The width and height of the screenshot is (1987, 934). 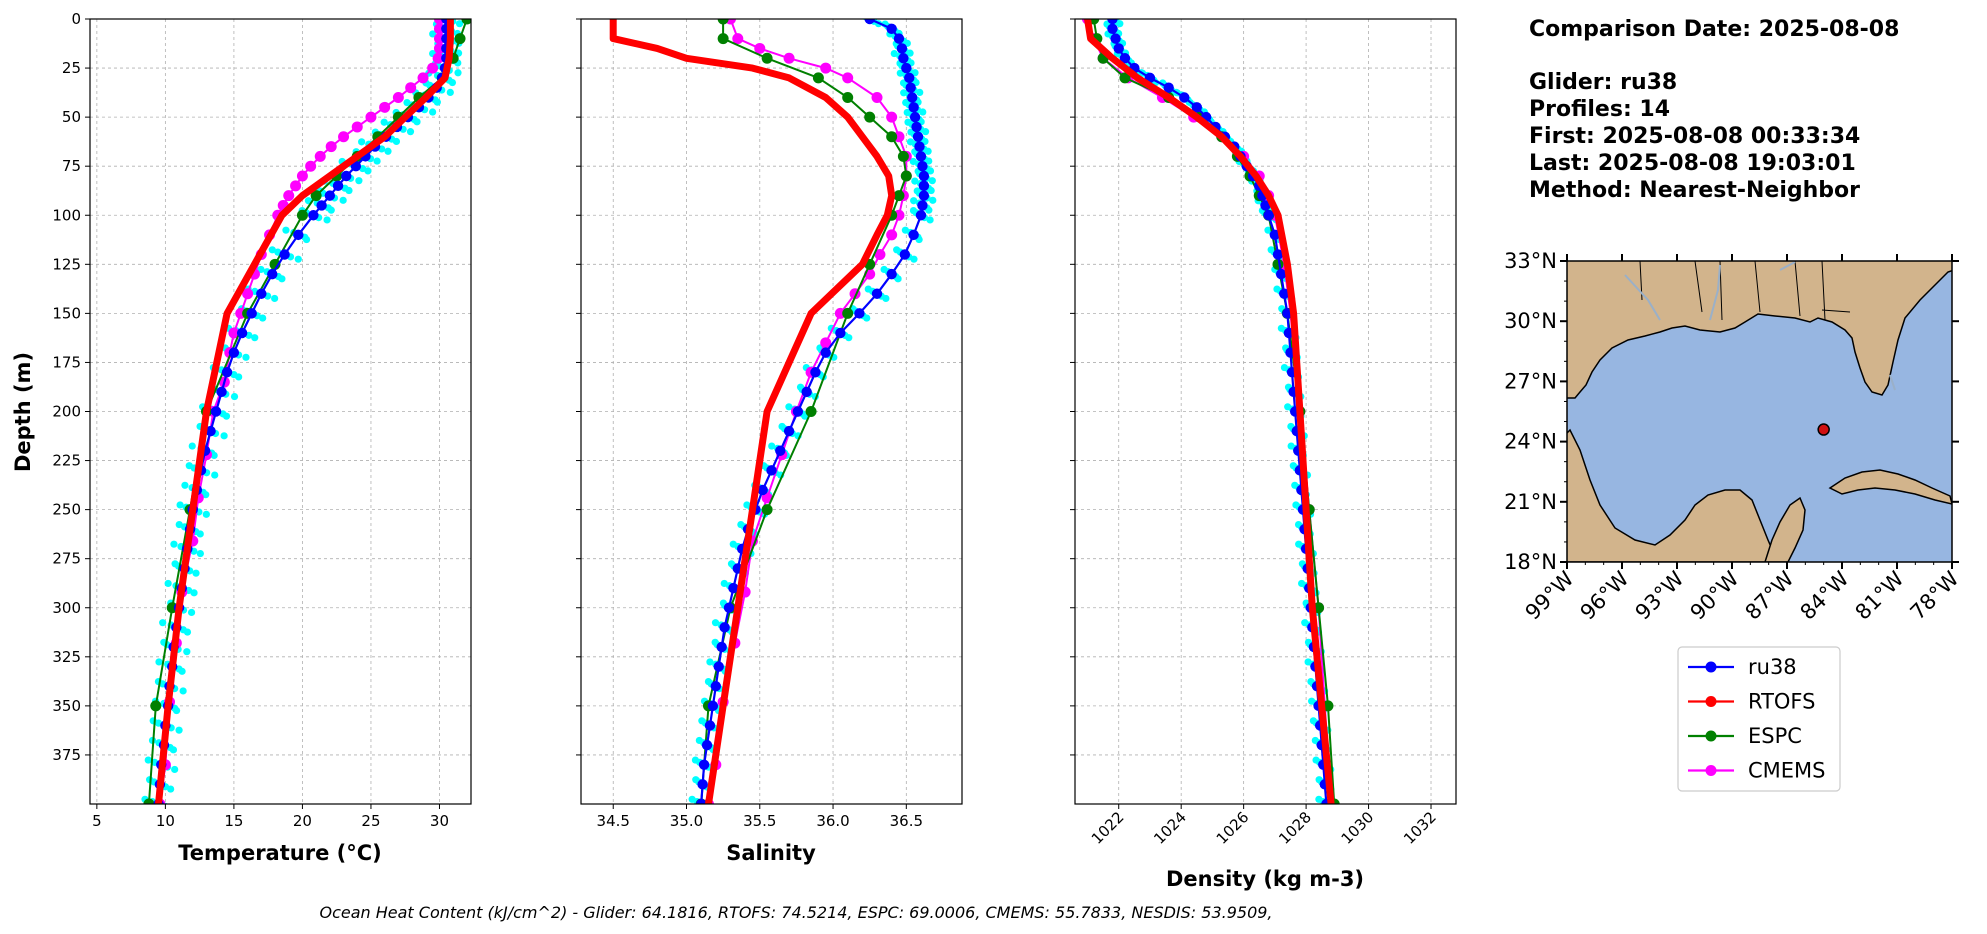 I want to click on glider-location-marker, so click(x=1823, y=429).